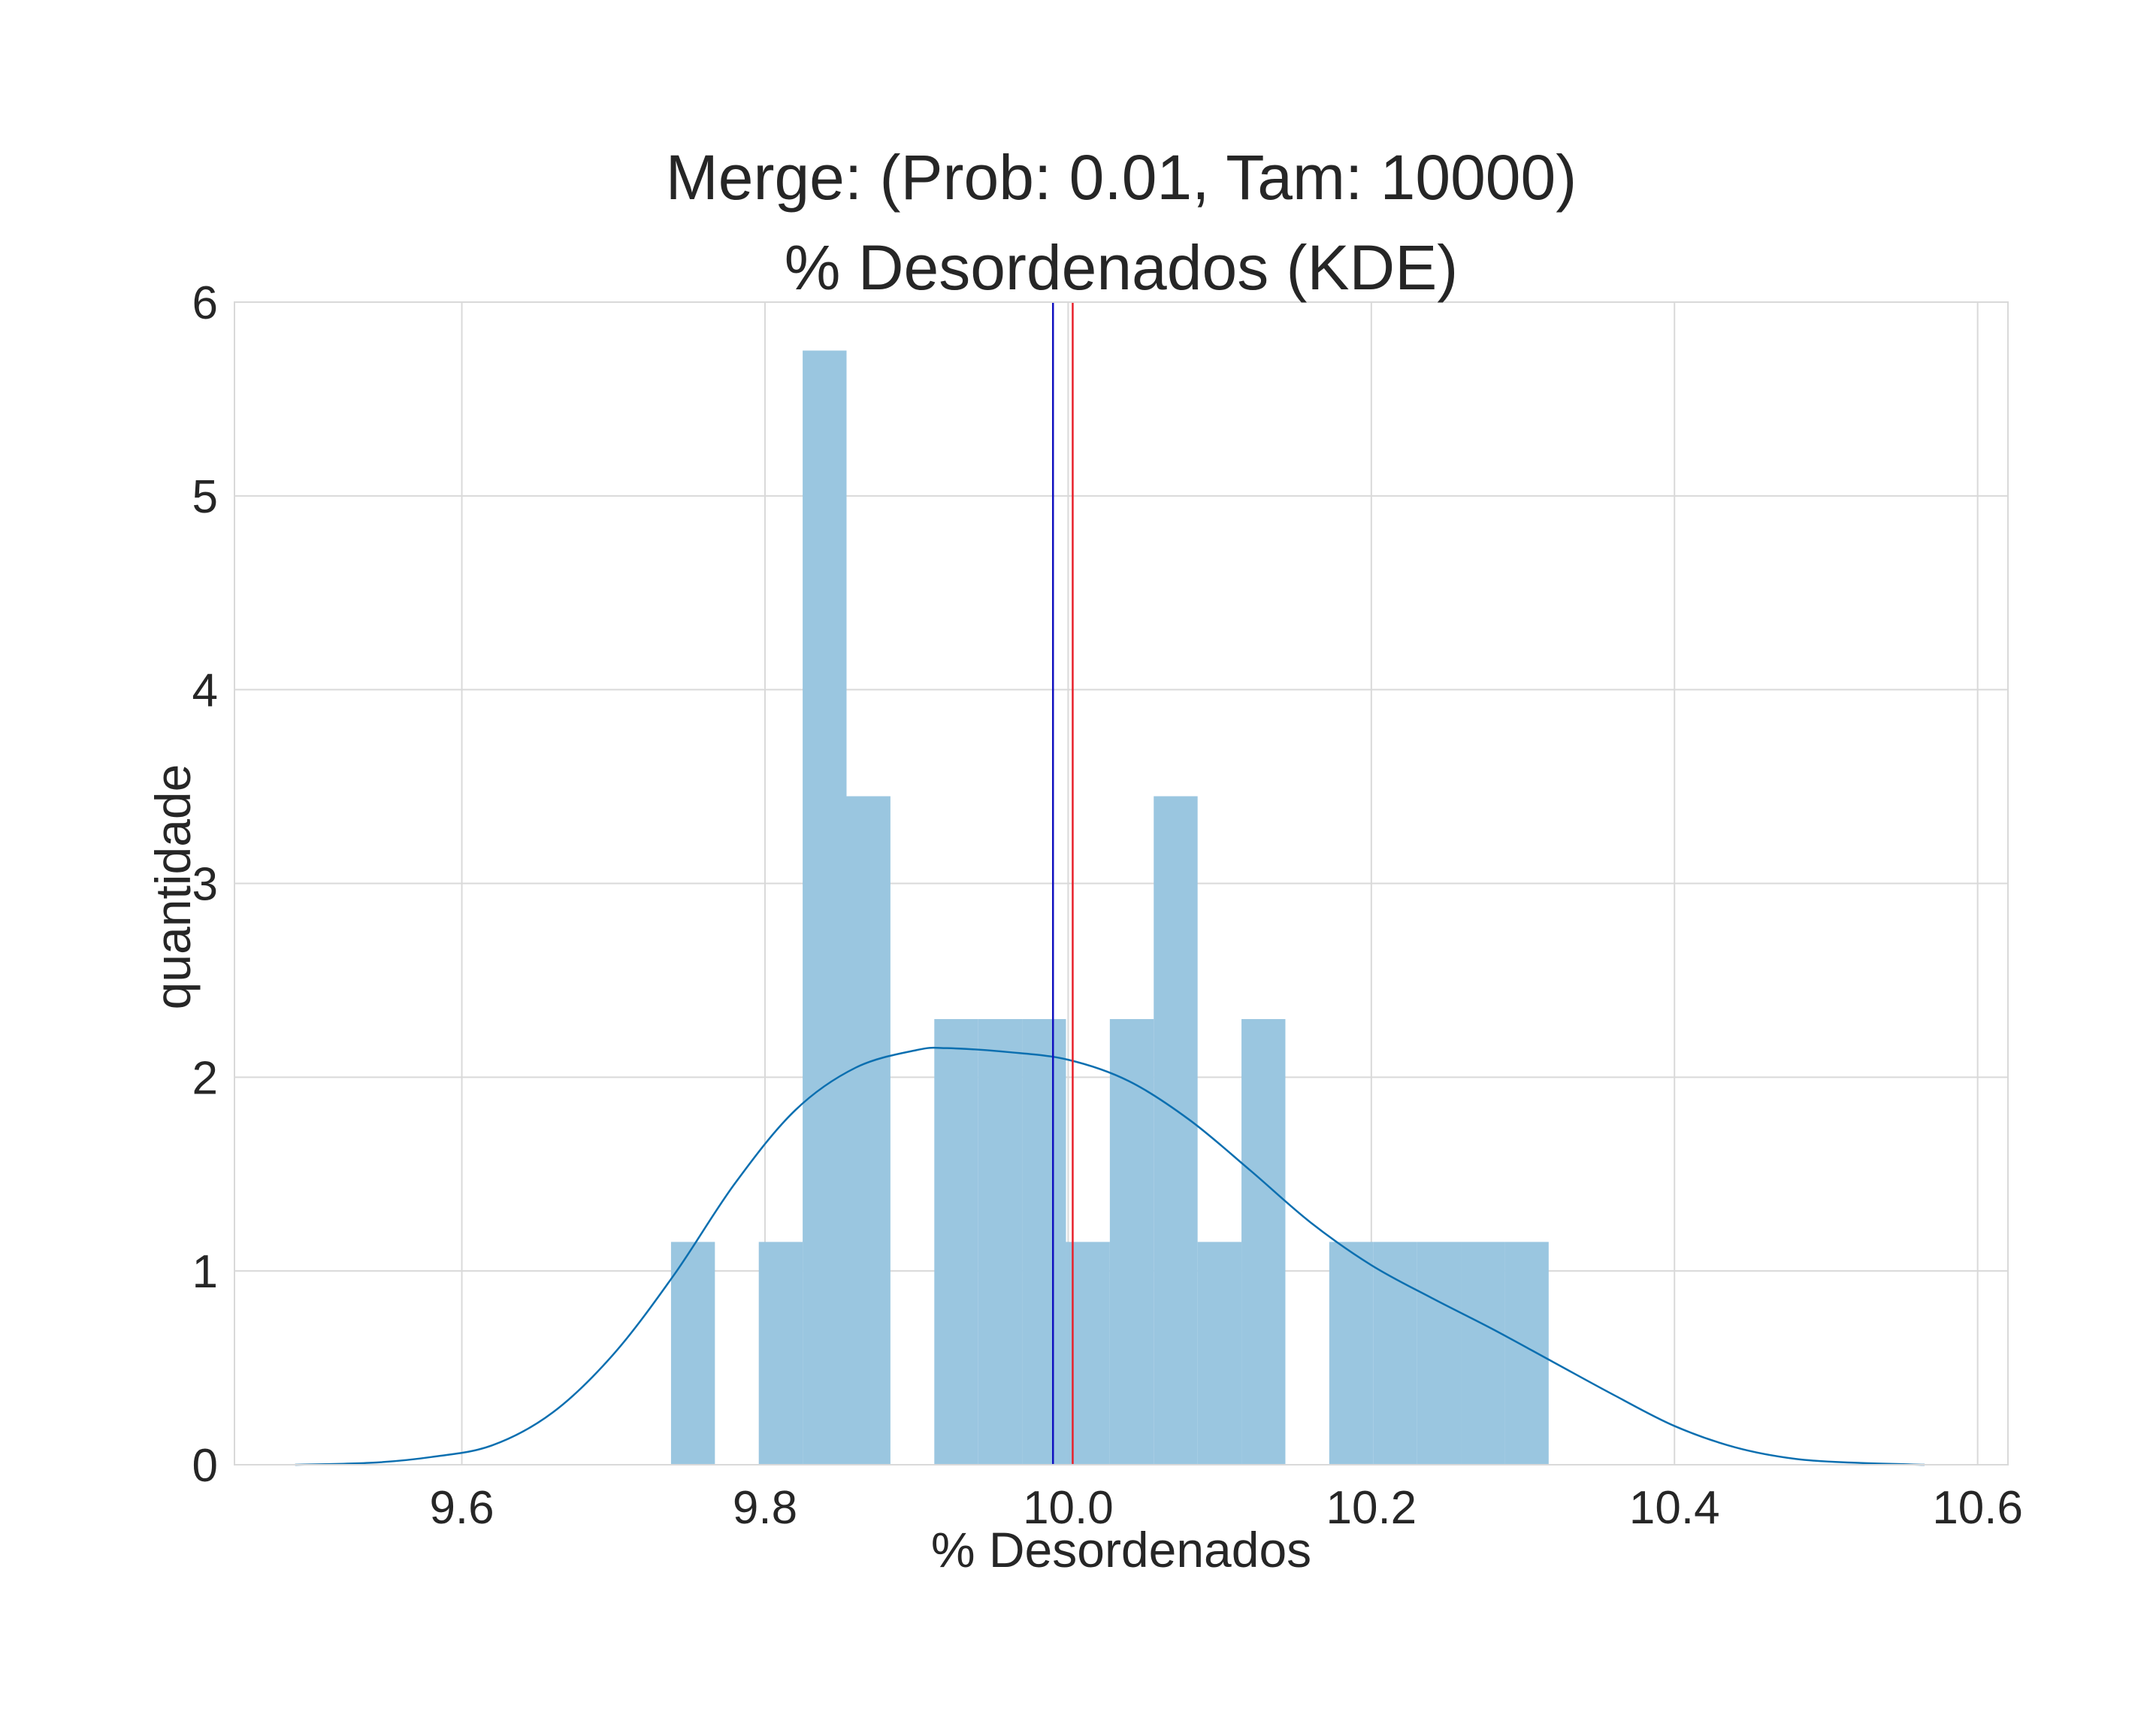 The width and height of the screenshot is (2156, 1712). I want to click on x-tick-label-4: 10.4, so click(1675, 1508).